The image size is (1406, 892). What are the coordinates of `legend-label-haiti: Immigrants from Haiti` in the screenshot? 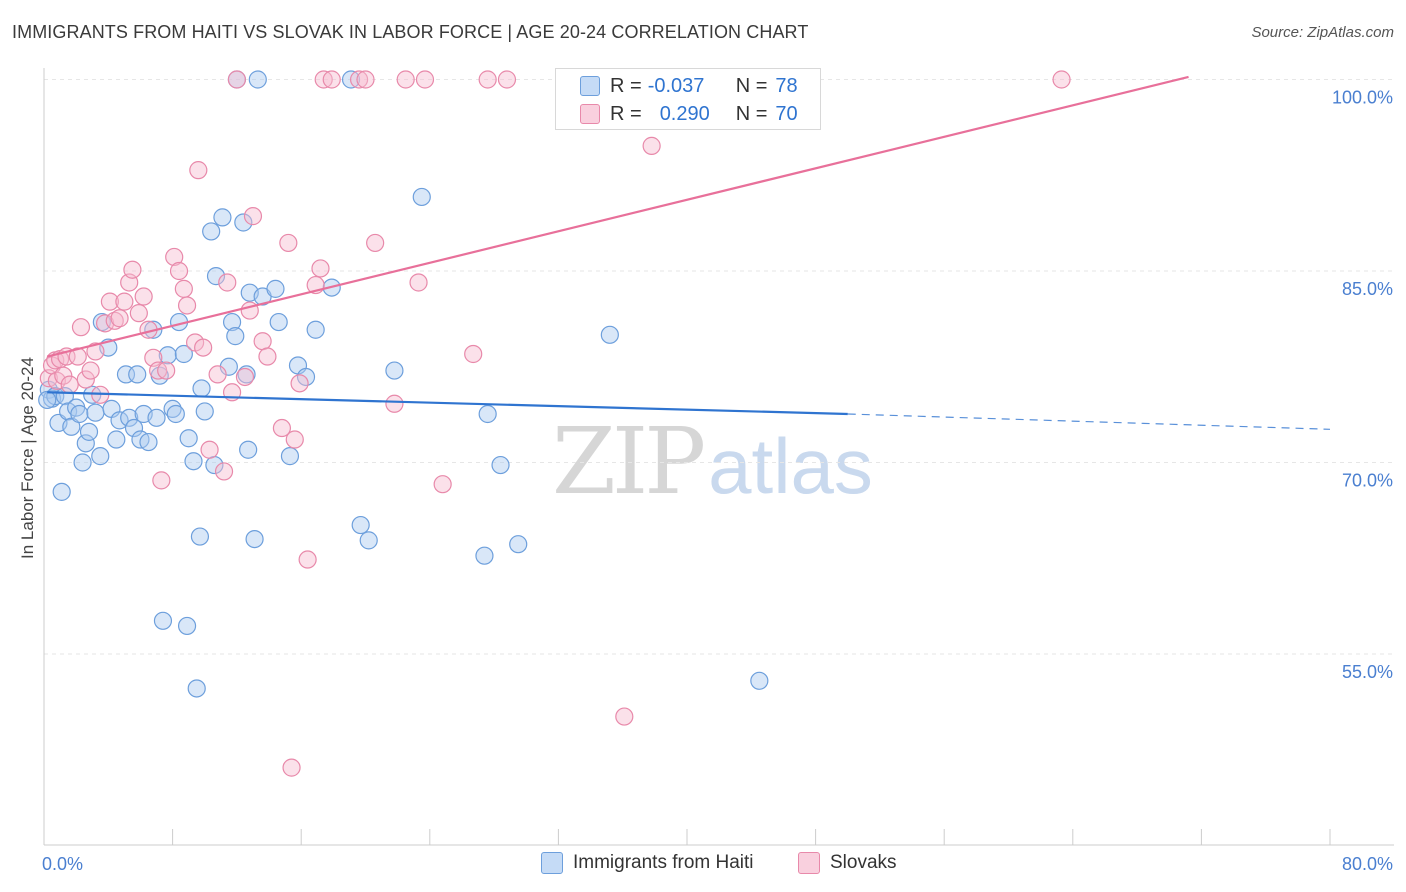 It's located at (663, 862).